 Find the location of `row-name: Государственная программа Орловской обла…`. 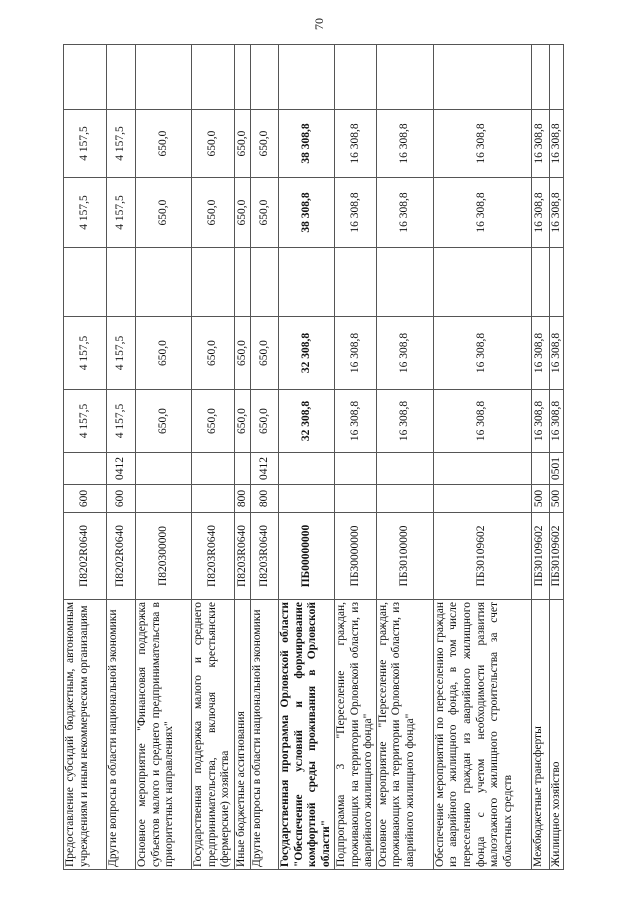

row-name: Государственная программа Орловской обла… is located at coordinates (306, 734).